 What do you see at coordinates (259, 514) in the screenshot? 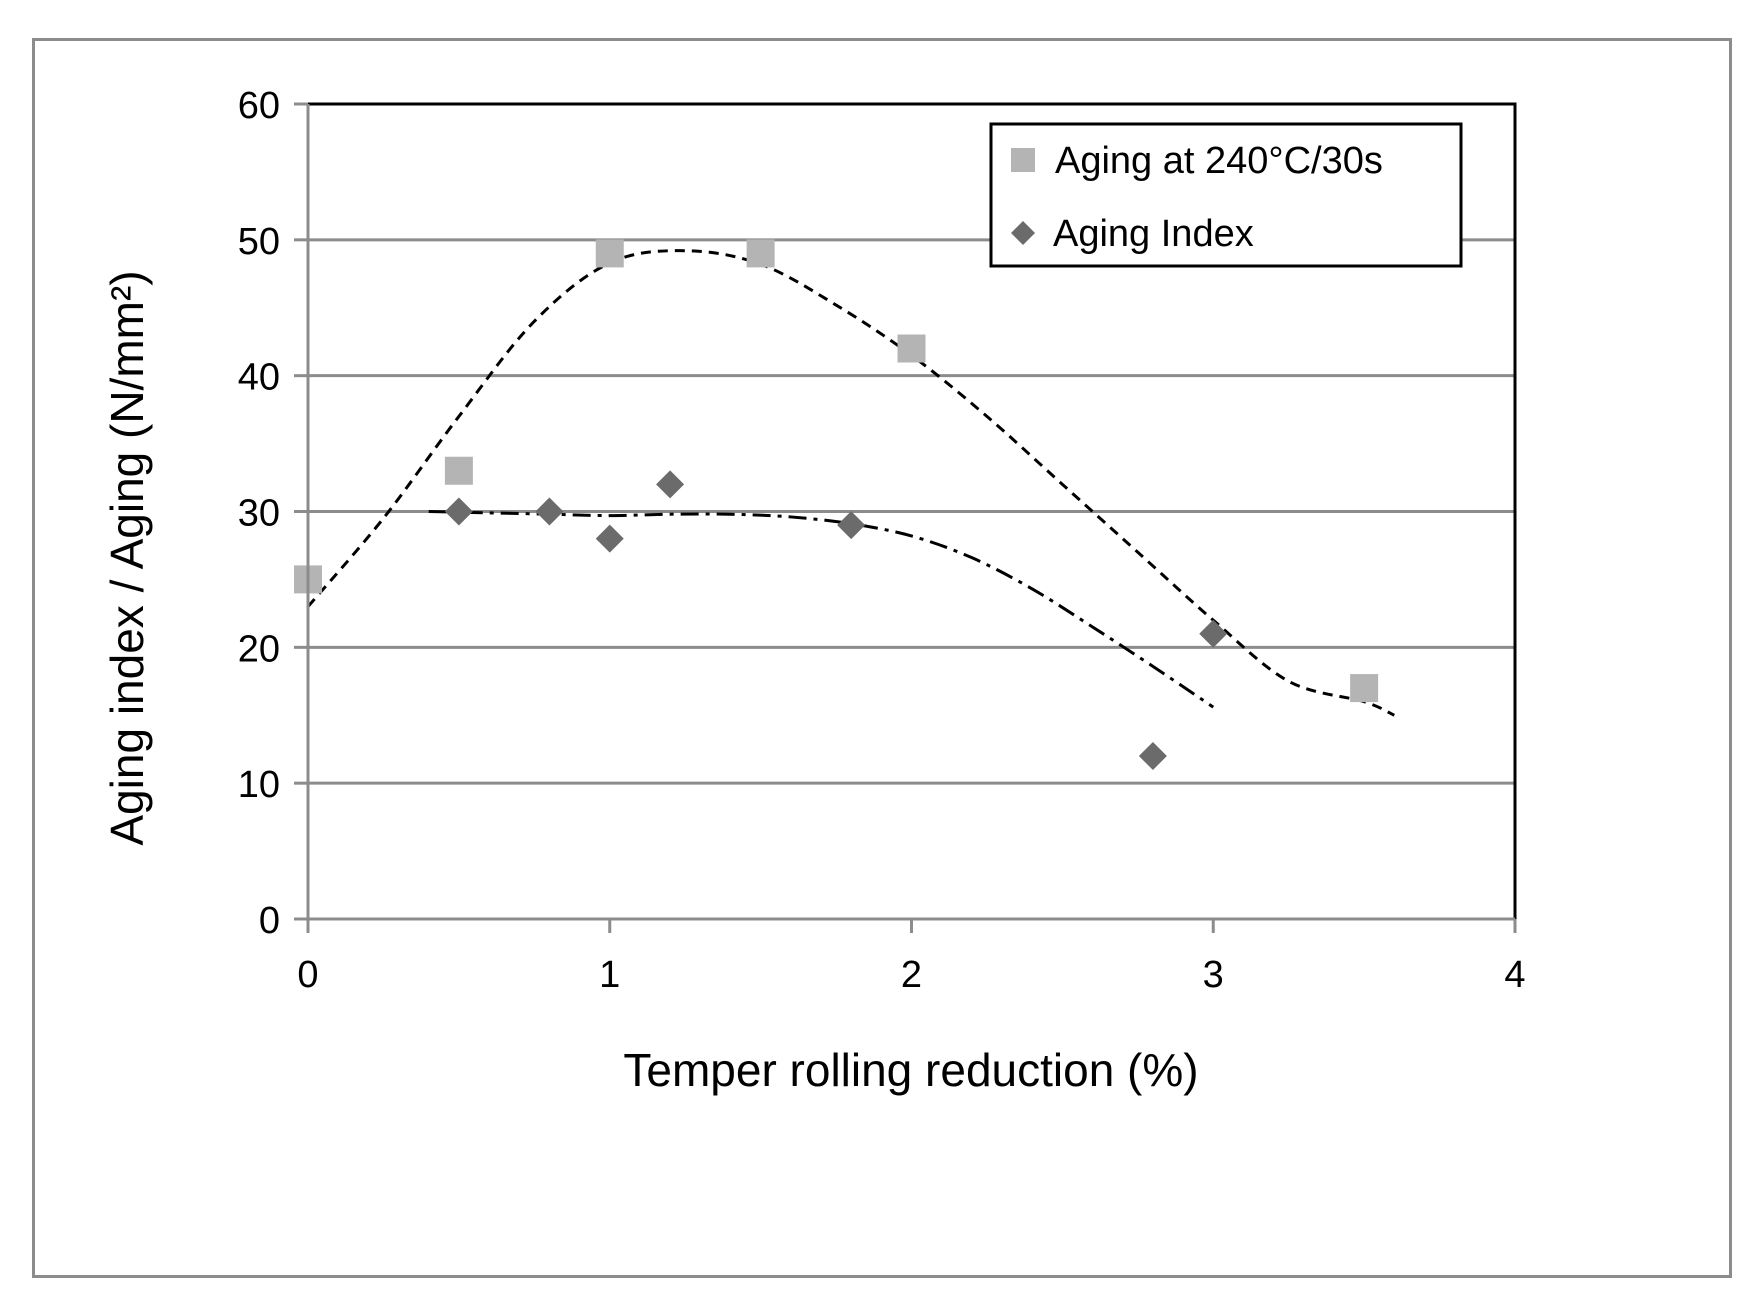
I see `y-tick-label: 30` at bounding box center [259, 514].